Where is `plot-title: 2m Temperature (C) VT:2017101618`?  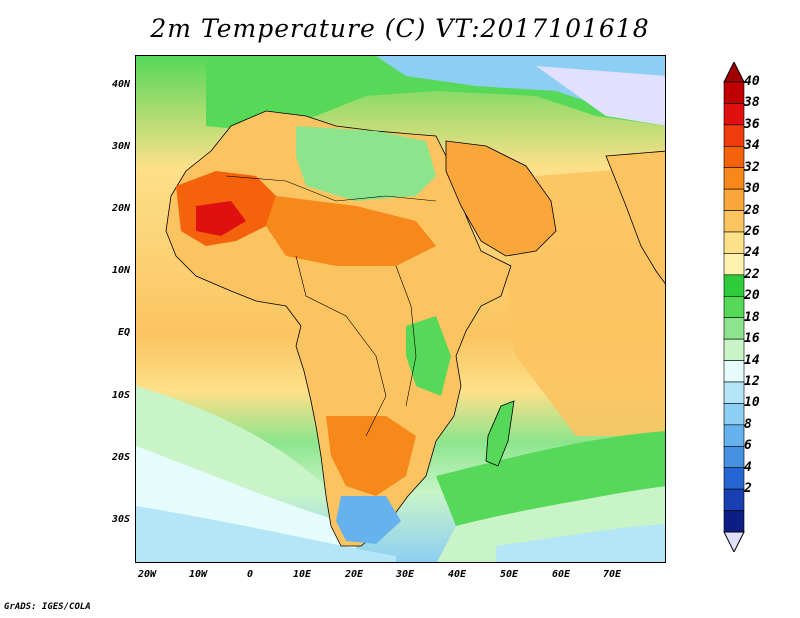 plot-title: 2m Temperature (C) VT:2017101618 is located at coordinates (400, 28).